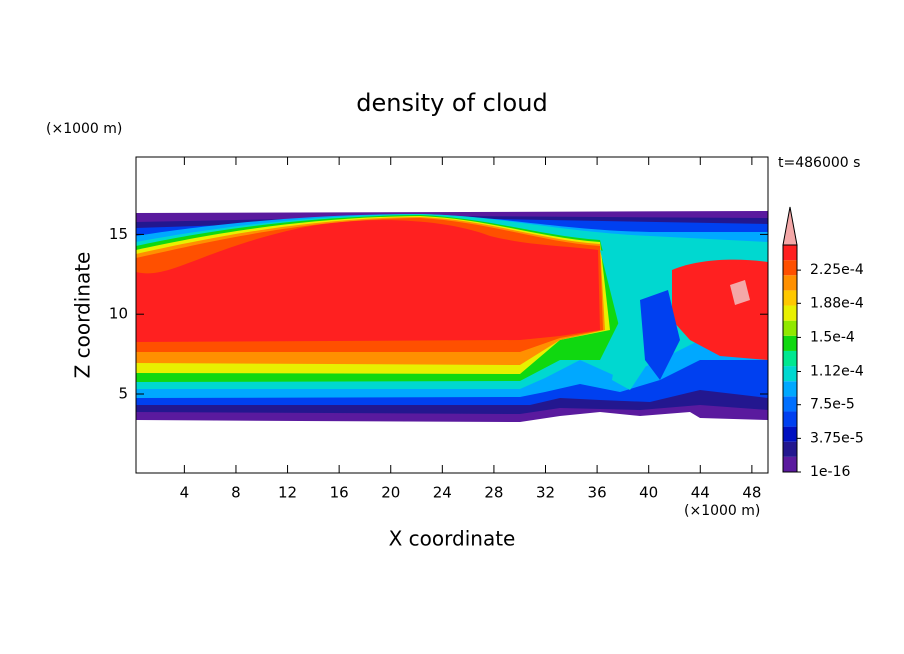  I want to click on chart-title: density of cloud, so click(451, 103).